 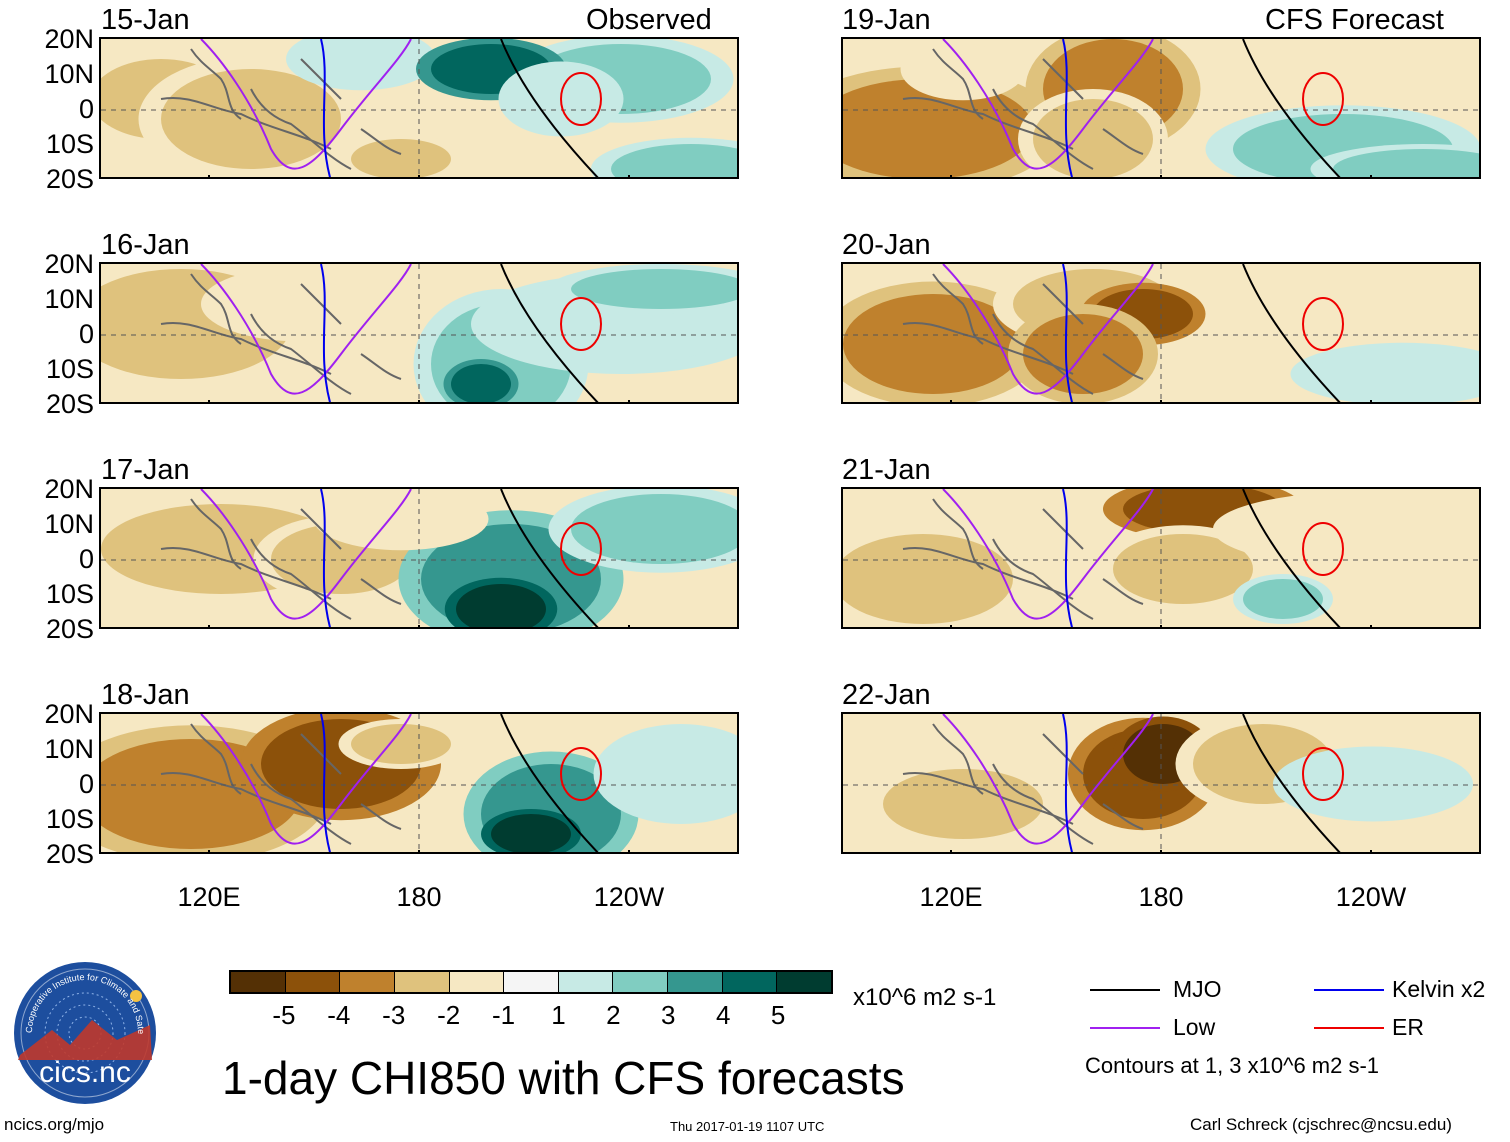 I want to click on legend-low-line, so click(x=1125, y=1028).